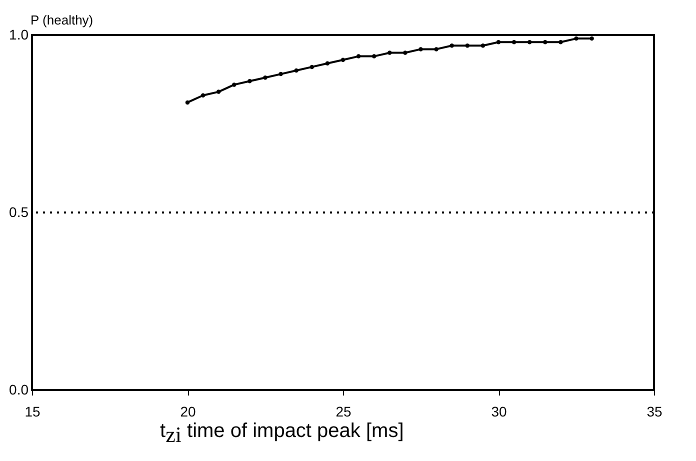  I want to click on y-axis-title: P (healthy), so click(62, 20).